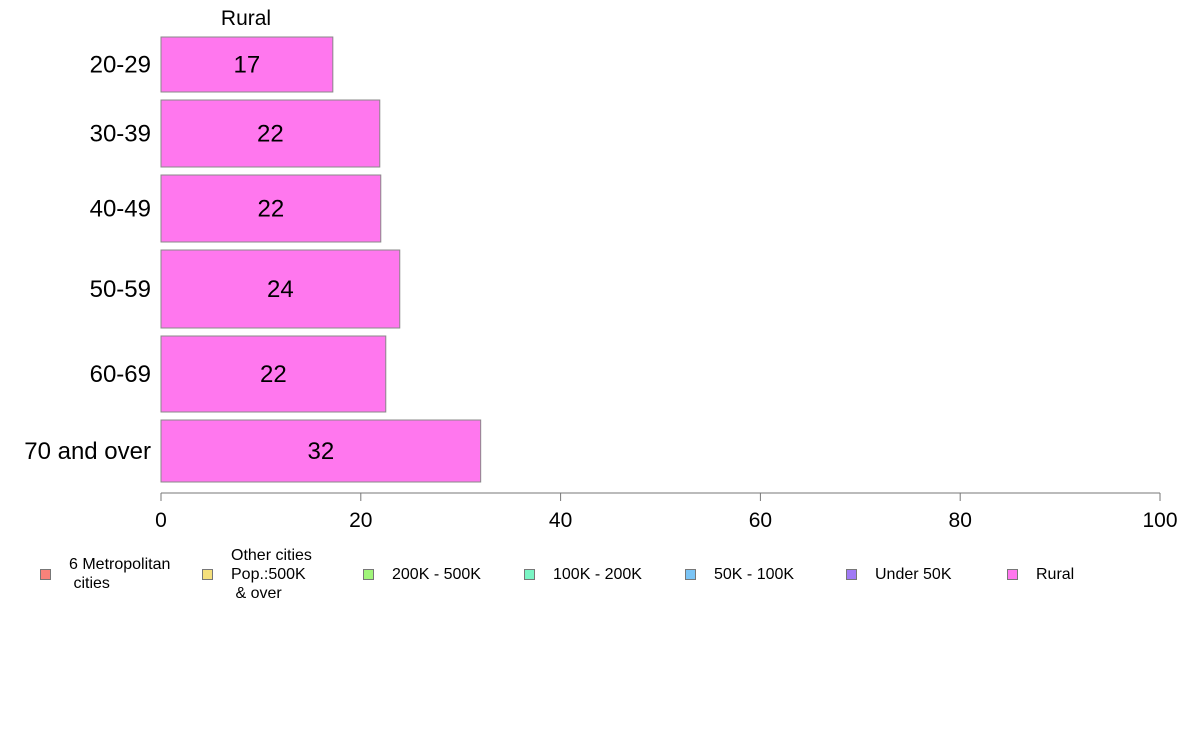 The image size is (1188, 736). I want to click on legend-item: Other cities Pop.:500K & over, so click(257, 574).